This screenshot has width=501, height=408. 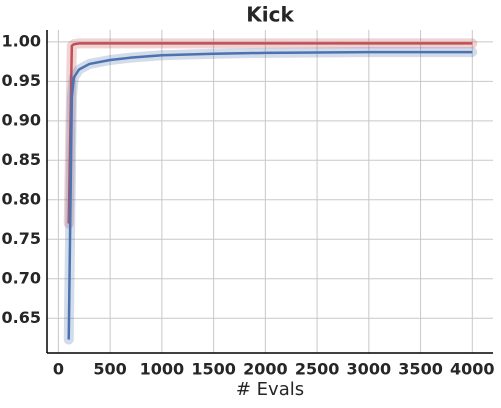 I want to click on y-tick-label: 0.85, so click(x=21, y=159).